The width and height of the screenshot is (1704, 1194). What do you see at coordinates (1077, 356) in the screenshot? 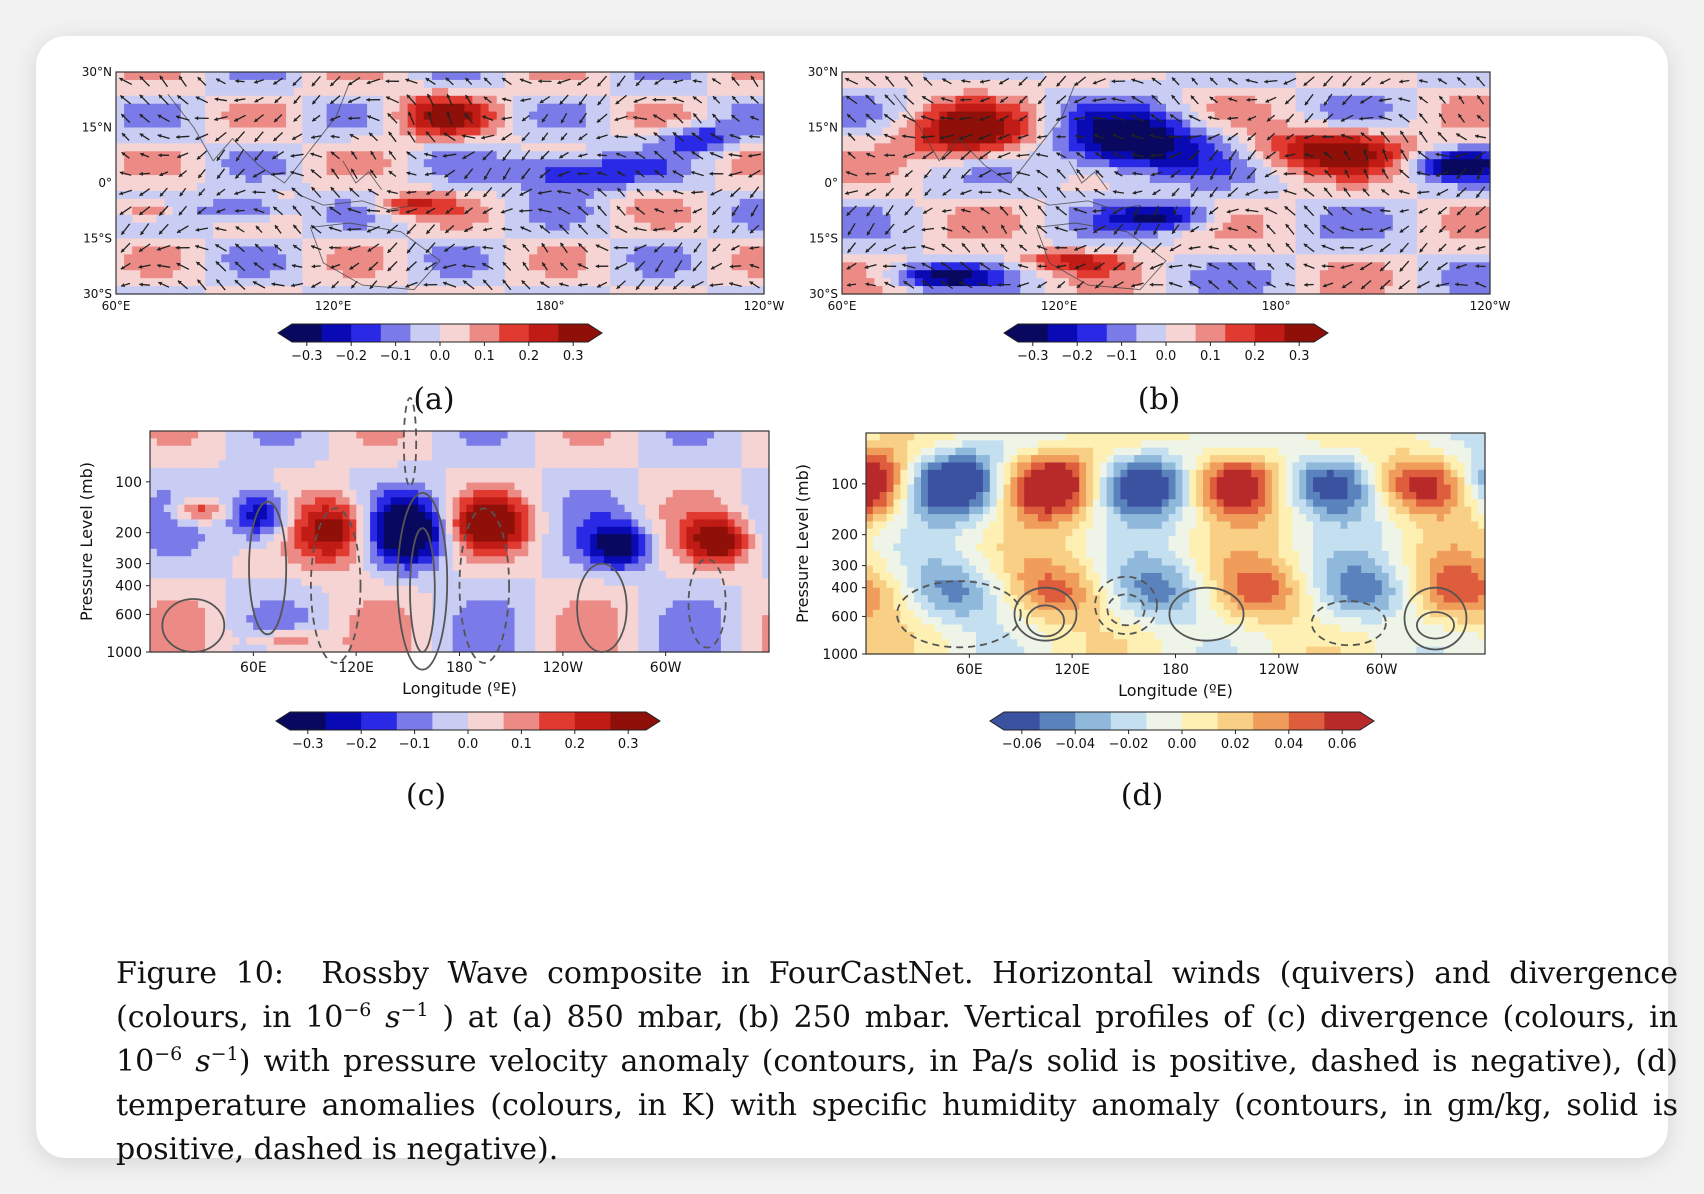
I see `panel-b-colorbar-tick-1: −0.2` at bounding box center [1077, 356].